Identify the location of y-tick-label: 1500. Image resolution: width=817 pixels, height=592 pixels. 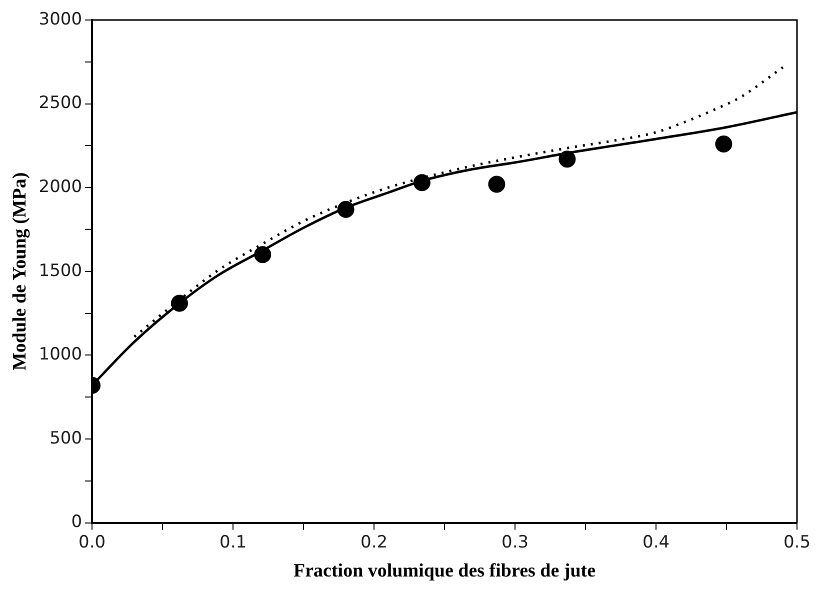
(60, 270).